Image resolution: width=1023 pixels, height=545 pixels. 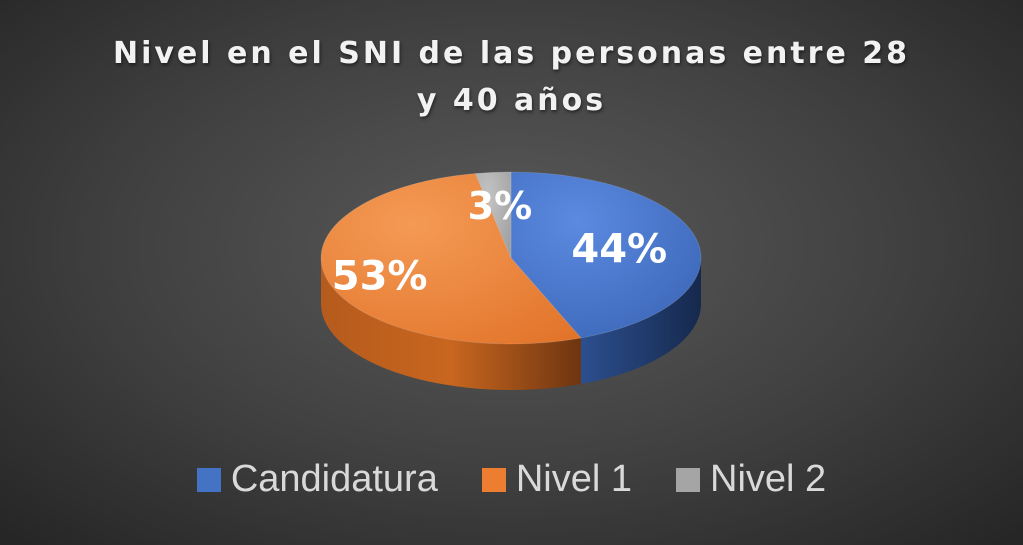 I want to click on legend-item-candidatura: Candidatura, so click(x=317, y=479).